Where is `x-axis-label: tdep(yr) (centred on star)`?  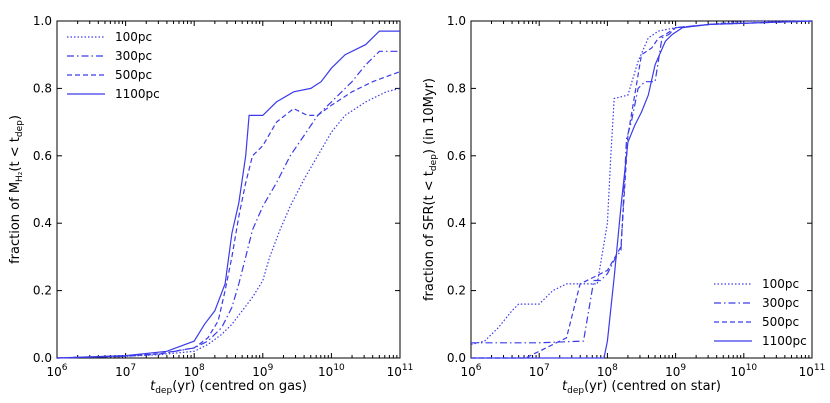 x-axis-label: tdep(yr) (centred on star) is located at coordinates (641, 387).